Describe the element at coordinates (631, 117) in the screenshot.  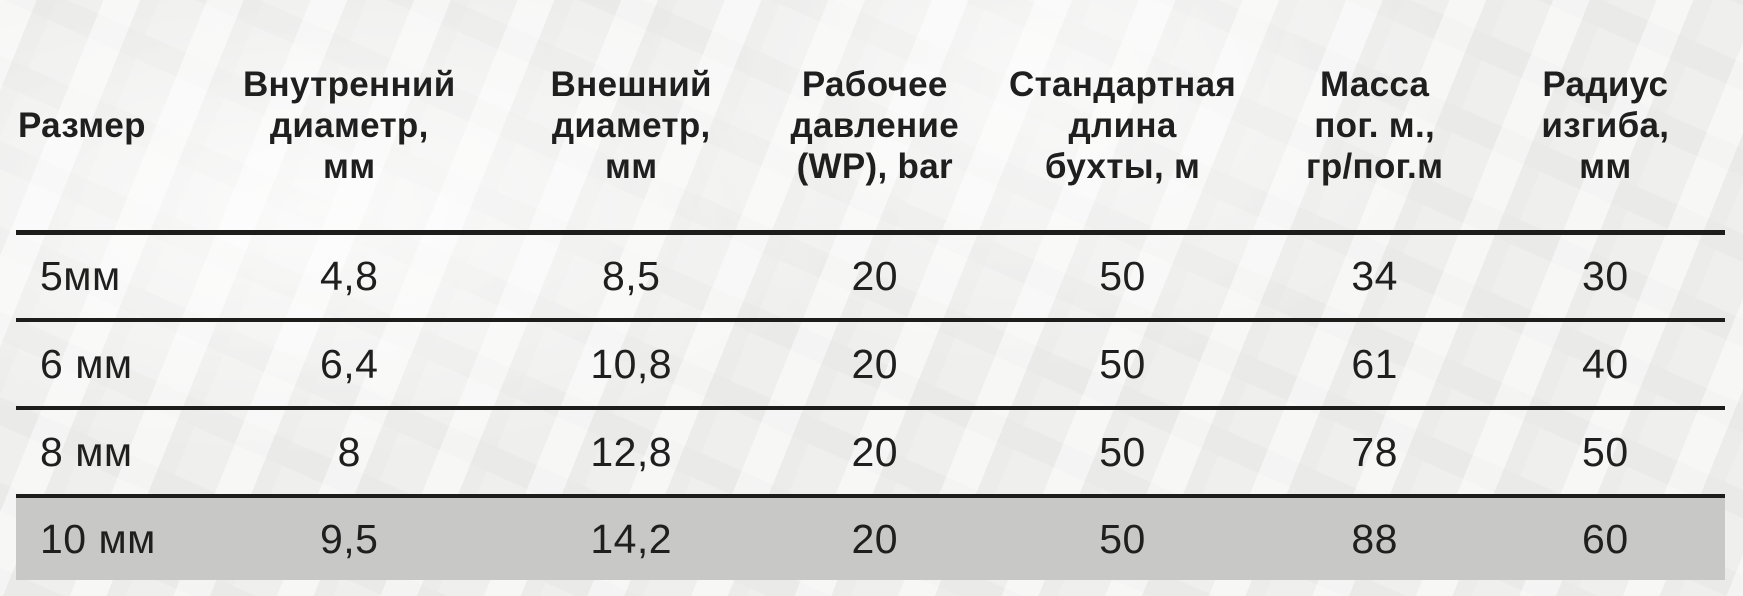
I see `column-header-outer-diameter: Внешний диаметр, мм` at that location.